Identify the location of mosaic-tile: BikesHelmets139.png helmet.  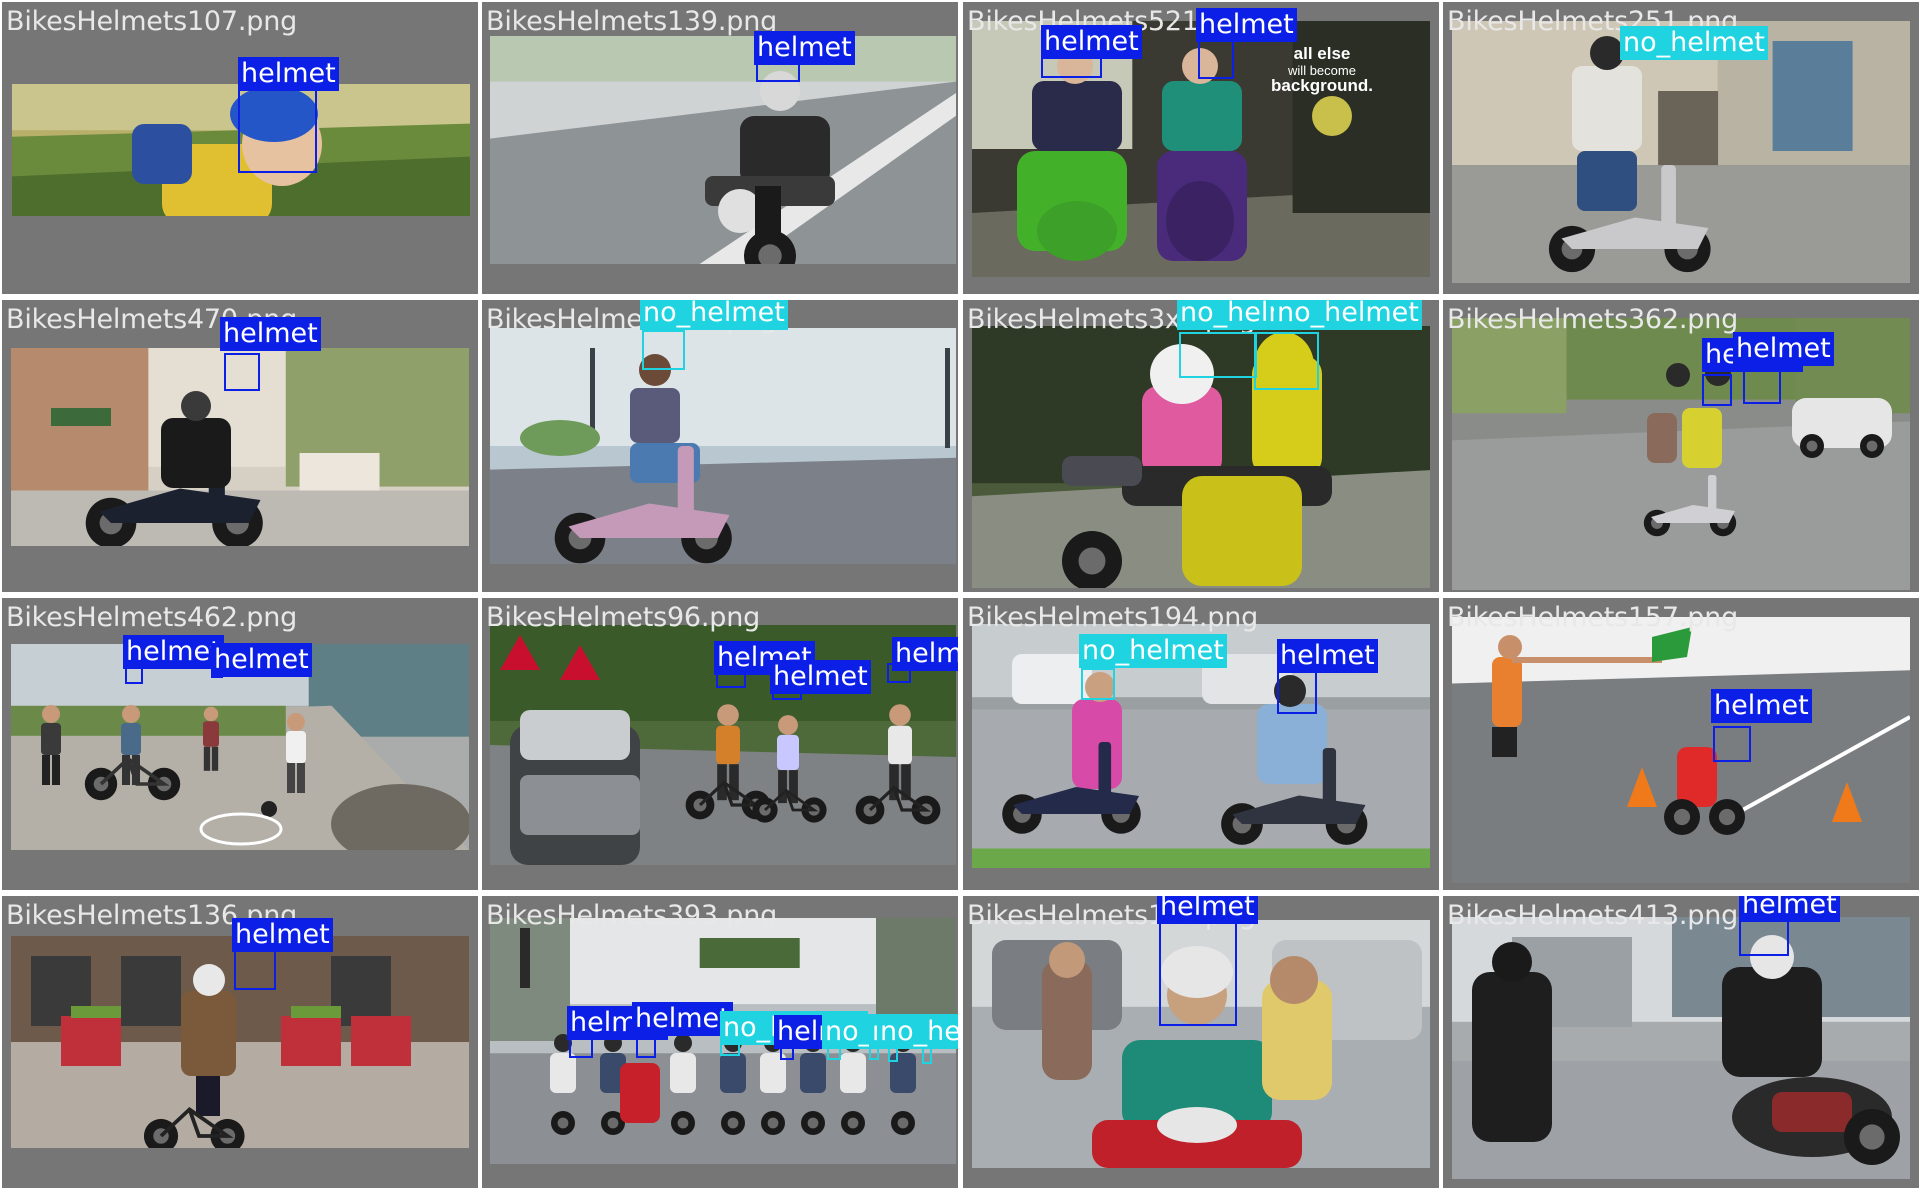
(720, 148).